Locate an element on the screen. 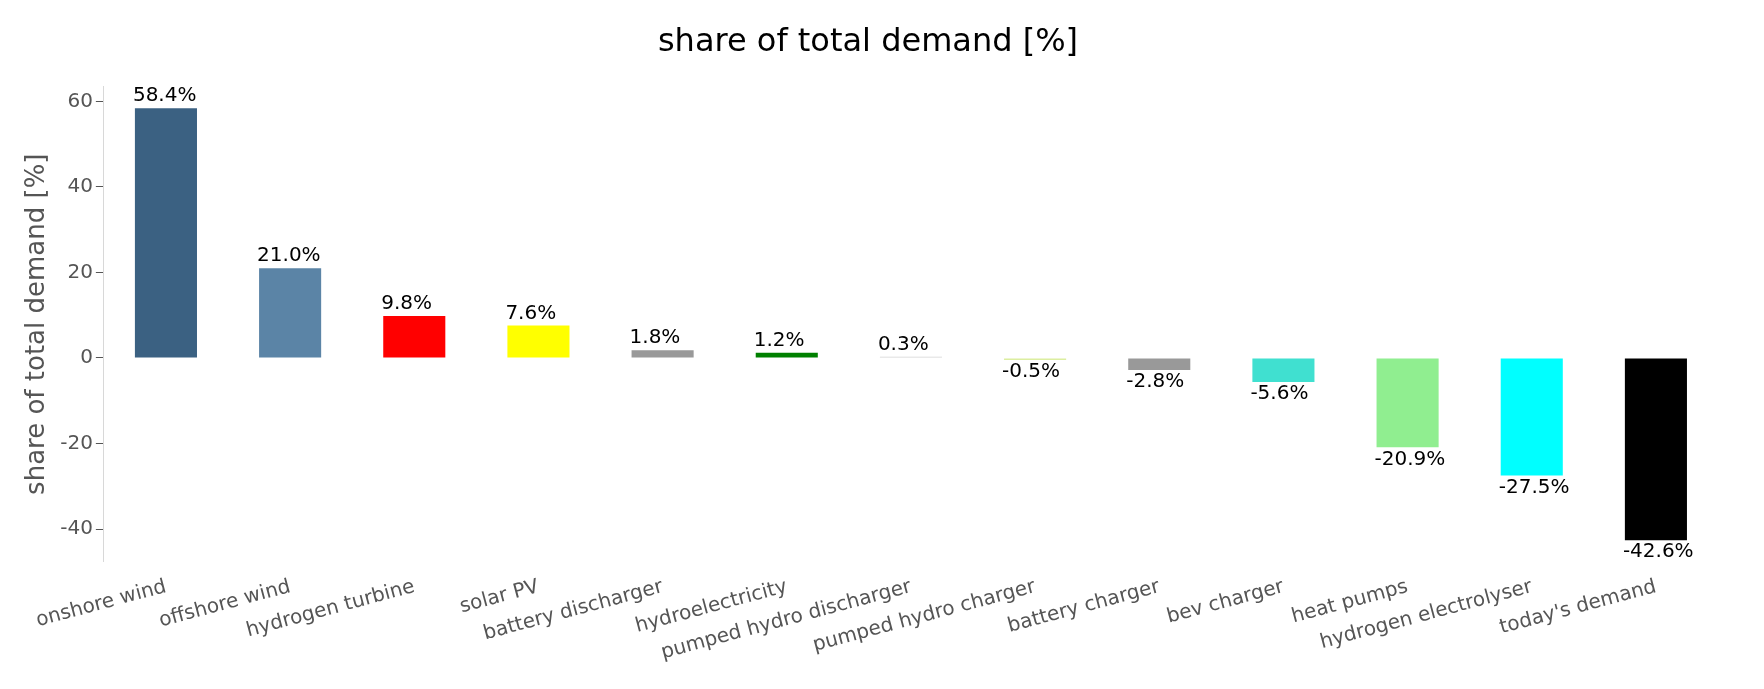 This screenshot has height=689, width=1764. y-tick-label: 0 is located at coordinates (86, 356).